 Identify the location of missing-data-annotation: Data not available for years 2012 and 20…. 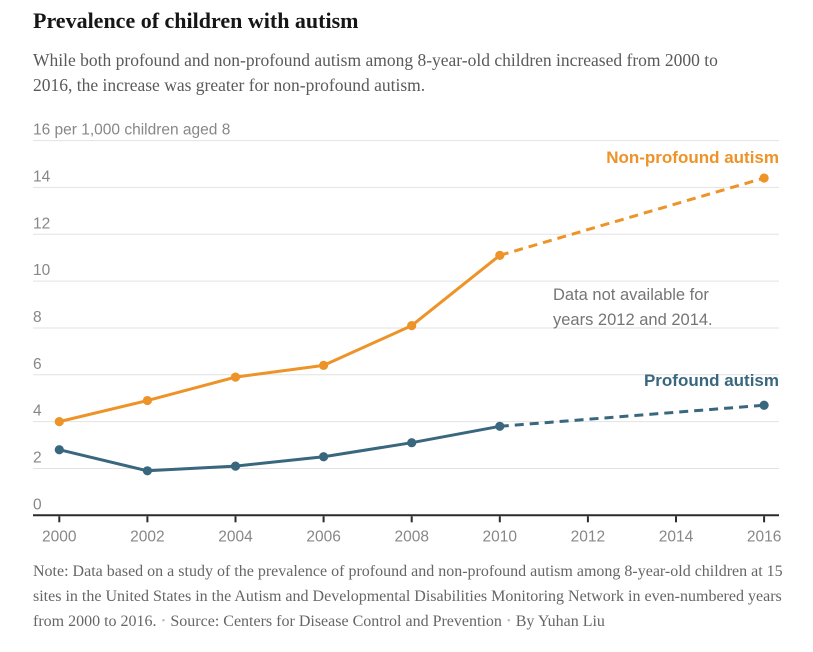
(633, 307).